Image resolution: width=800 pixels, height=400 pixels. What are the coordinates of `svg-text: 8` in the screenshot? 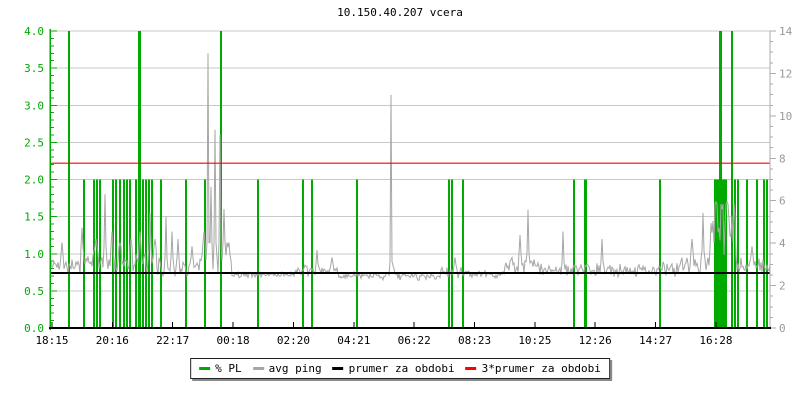 It's located at (782, 158).